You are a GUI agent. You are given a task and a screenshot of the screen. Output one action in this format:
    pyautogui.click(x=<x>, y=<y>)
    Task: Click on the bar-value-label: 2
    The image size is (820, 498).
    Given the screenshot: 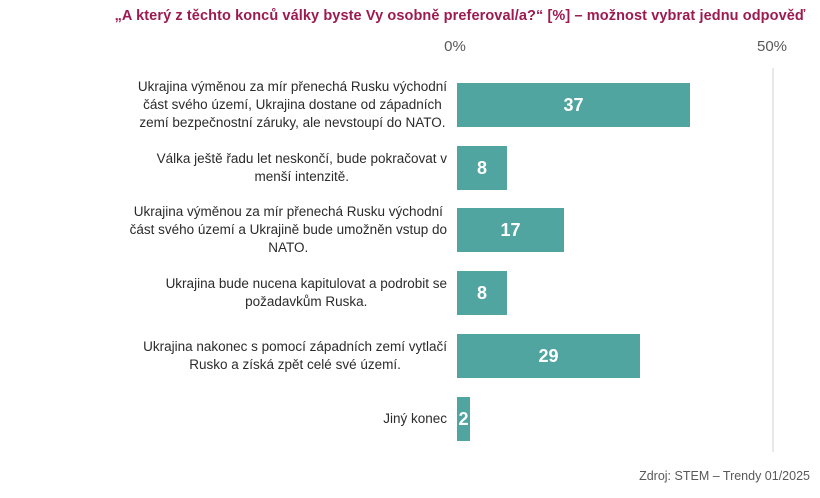 What is the action you would take?
    pyautogui.click(x=463, y=418)
    